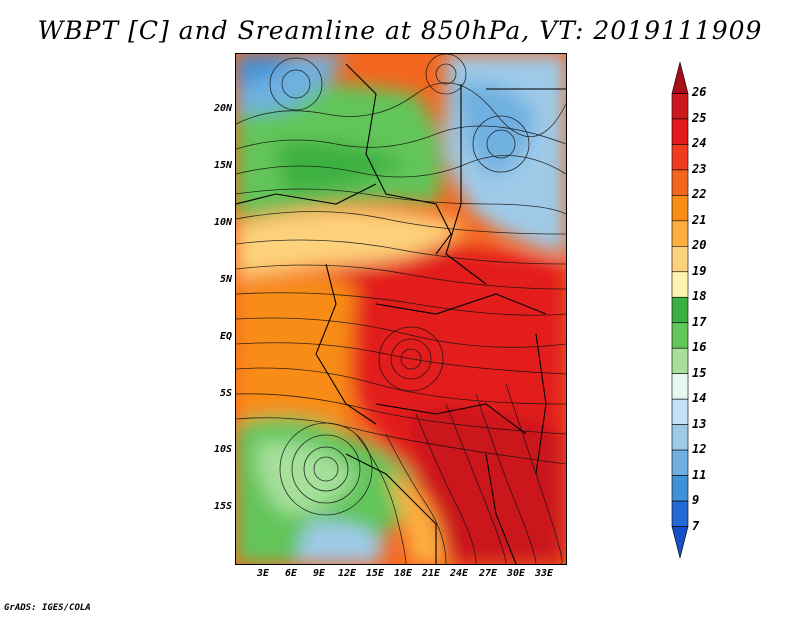  I want to click on colorbar-label: 26, so click(699, 92).